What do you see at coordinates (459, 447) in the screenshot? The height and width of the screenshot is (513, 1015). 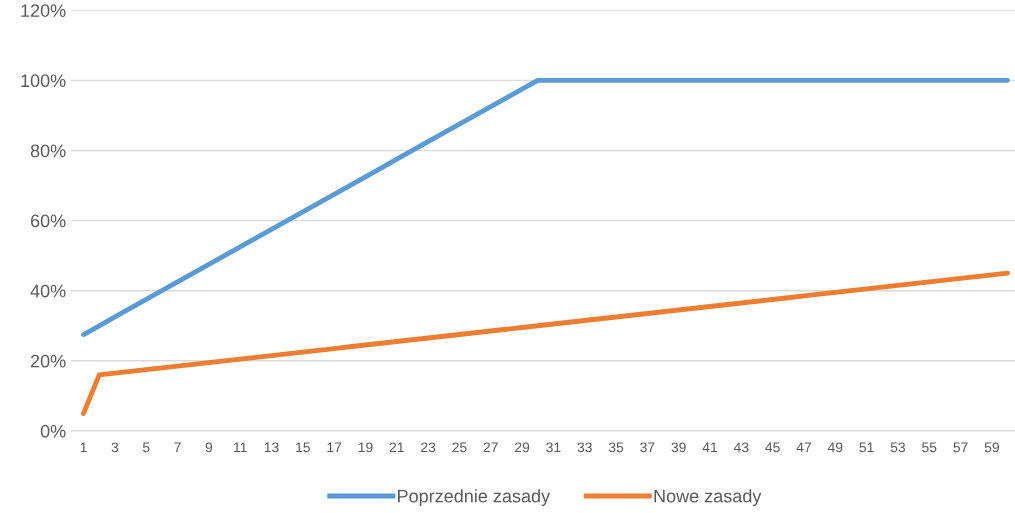 I see `x-tick-label: 25` at bounding box center [459, 447].